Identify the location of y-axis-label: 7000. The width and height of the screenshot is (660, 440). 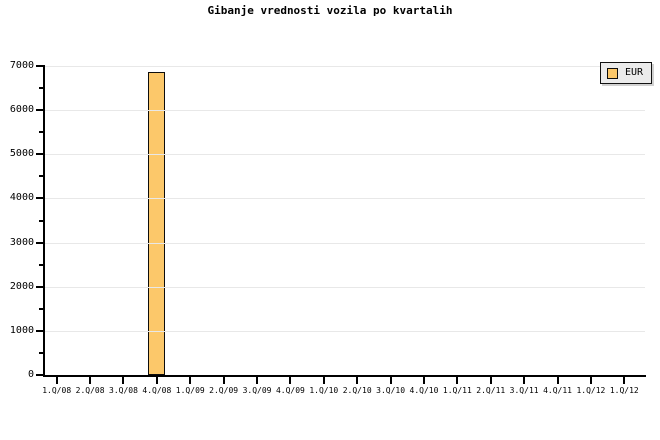
(21, 65).